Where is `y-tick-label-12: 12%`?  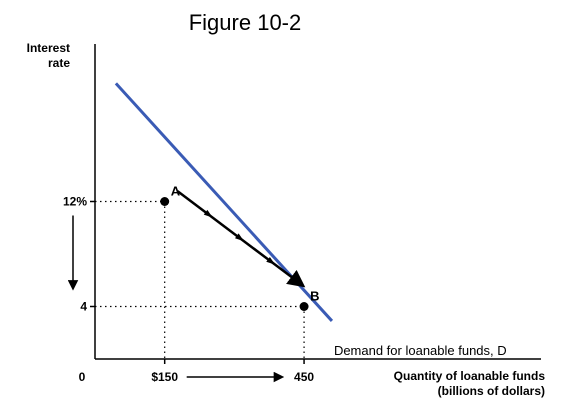 y-tick-label-12: 12% is located at coordinates (75, 202).